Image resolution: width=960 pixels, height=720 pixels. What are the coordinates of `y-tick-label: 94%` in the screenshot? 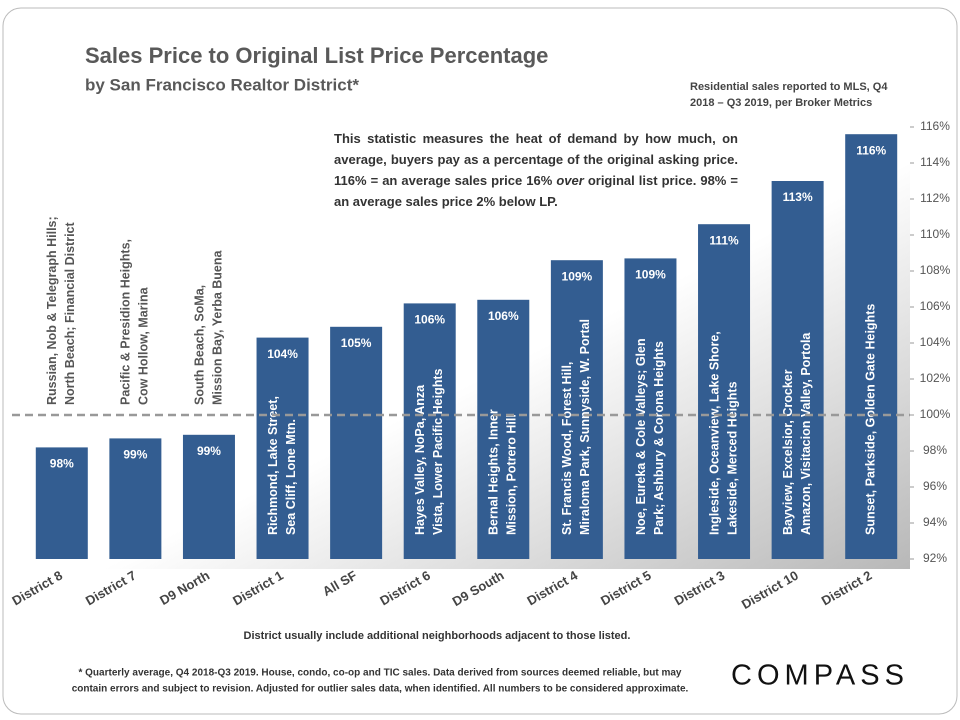 It's located at (935, 522).